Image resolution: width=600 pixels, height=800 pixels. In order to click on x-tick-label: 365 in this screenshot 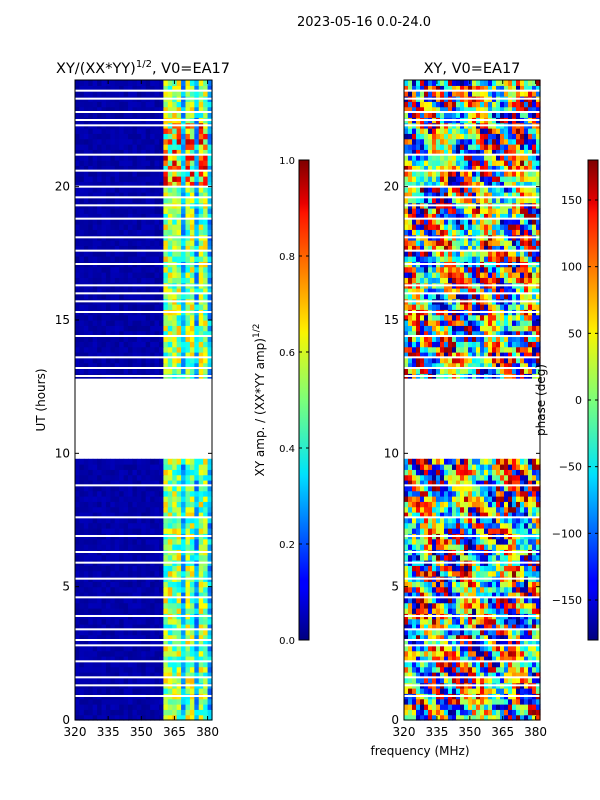, I will do `click(174, 732)`.